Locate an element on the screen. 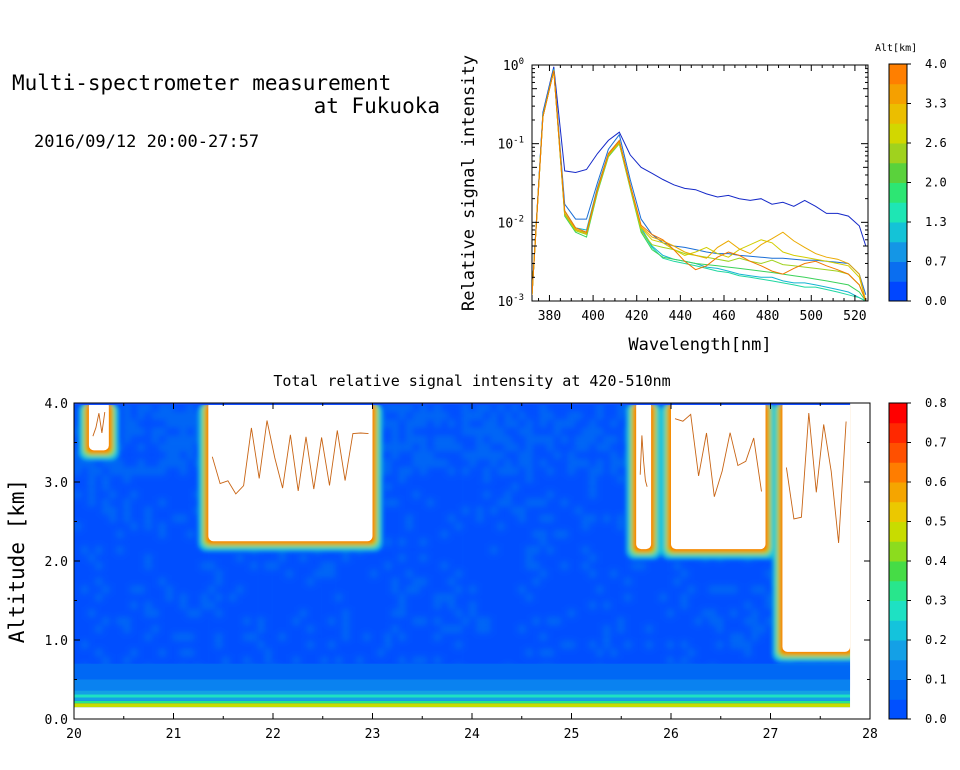  intensity-colorbar-tick-label: 0.7 is located at coordinates (936, 443).